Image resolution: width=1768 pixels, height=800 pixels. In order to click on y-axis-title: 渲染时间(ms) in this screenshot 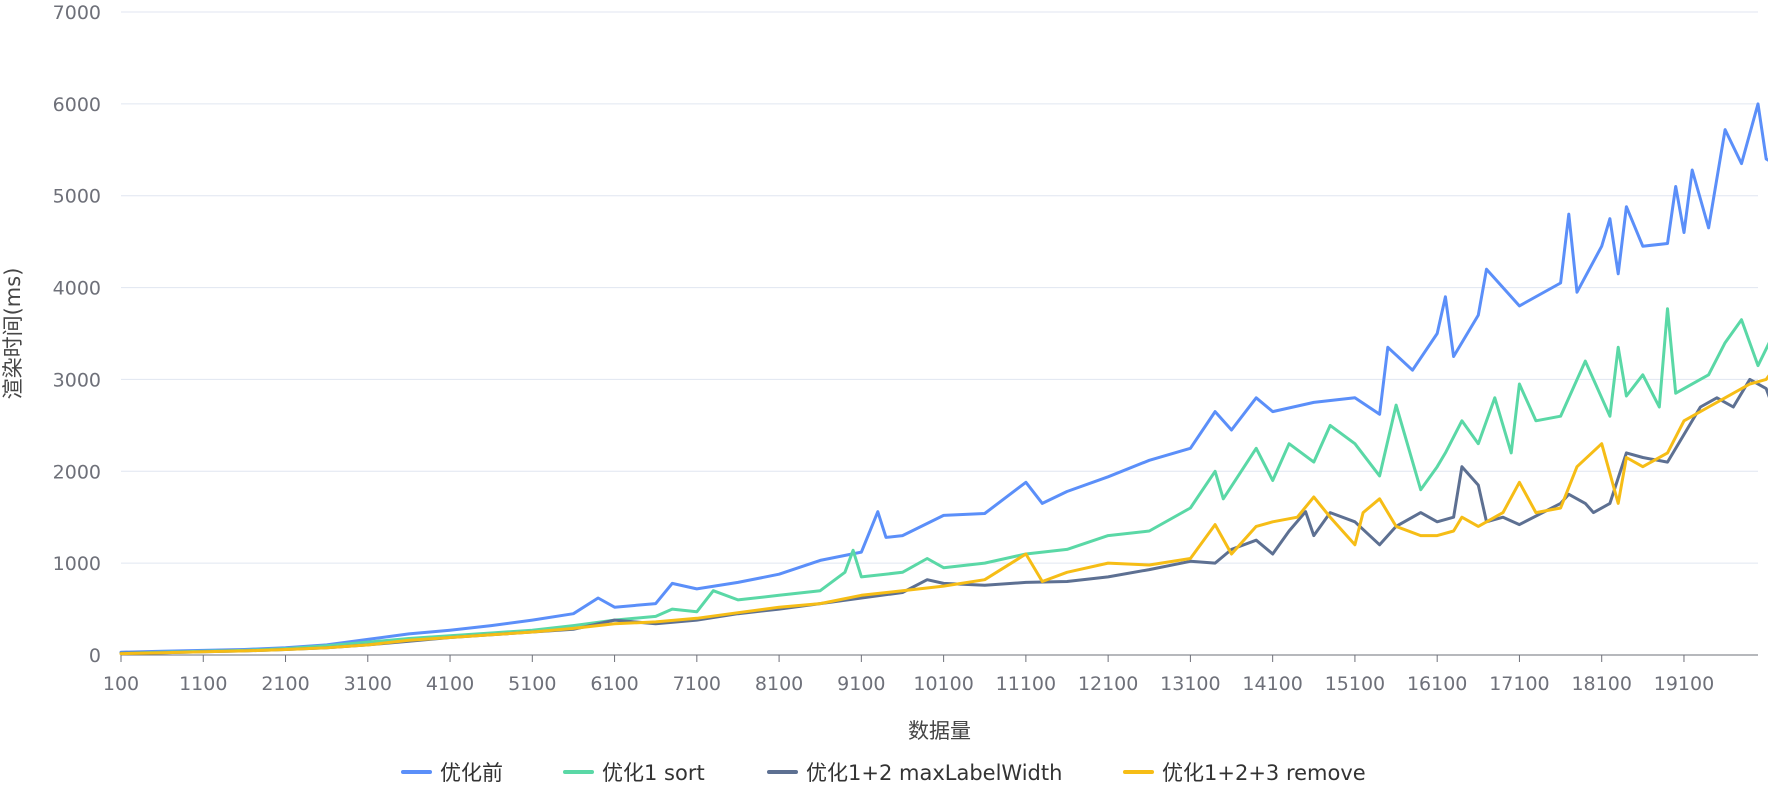, I will do `click(13, 334)`.